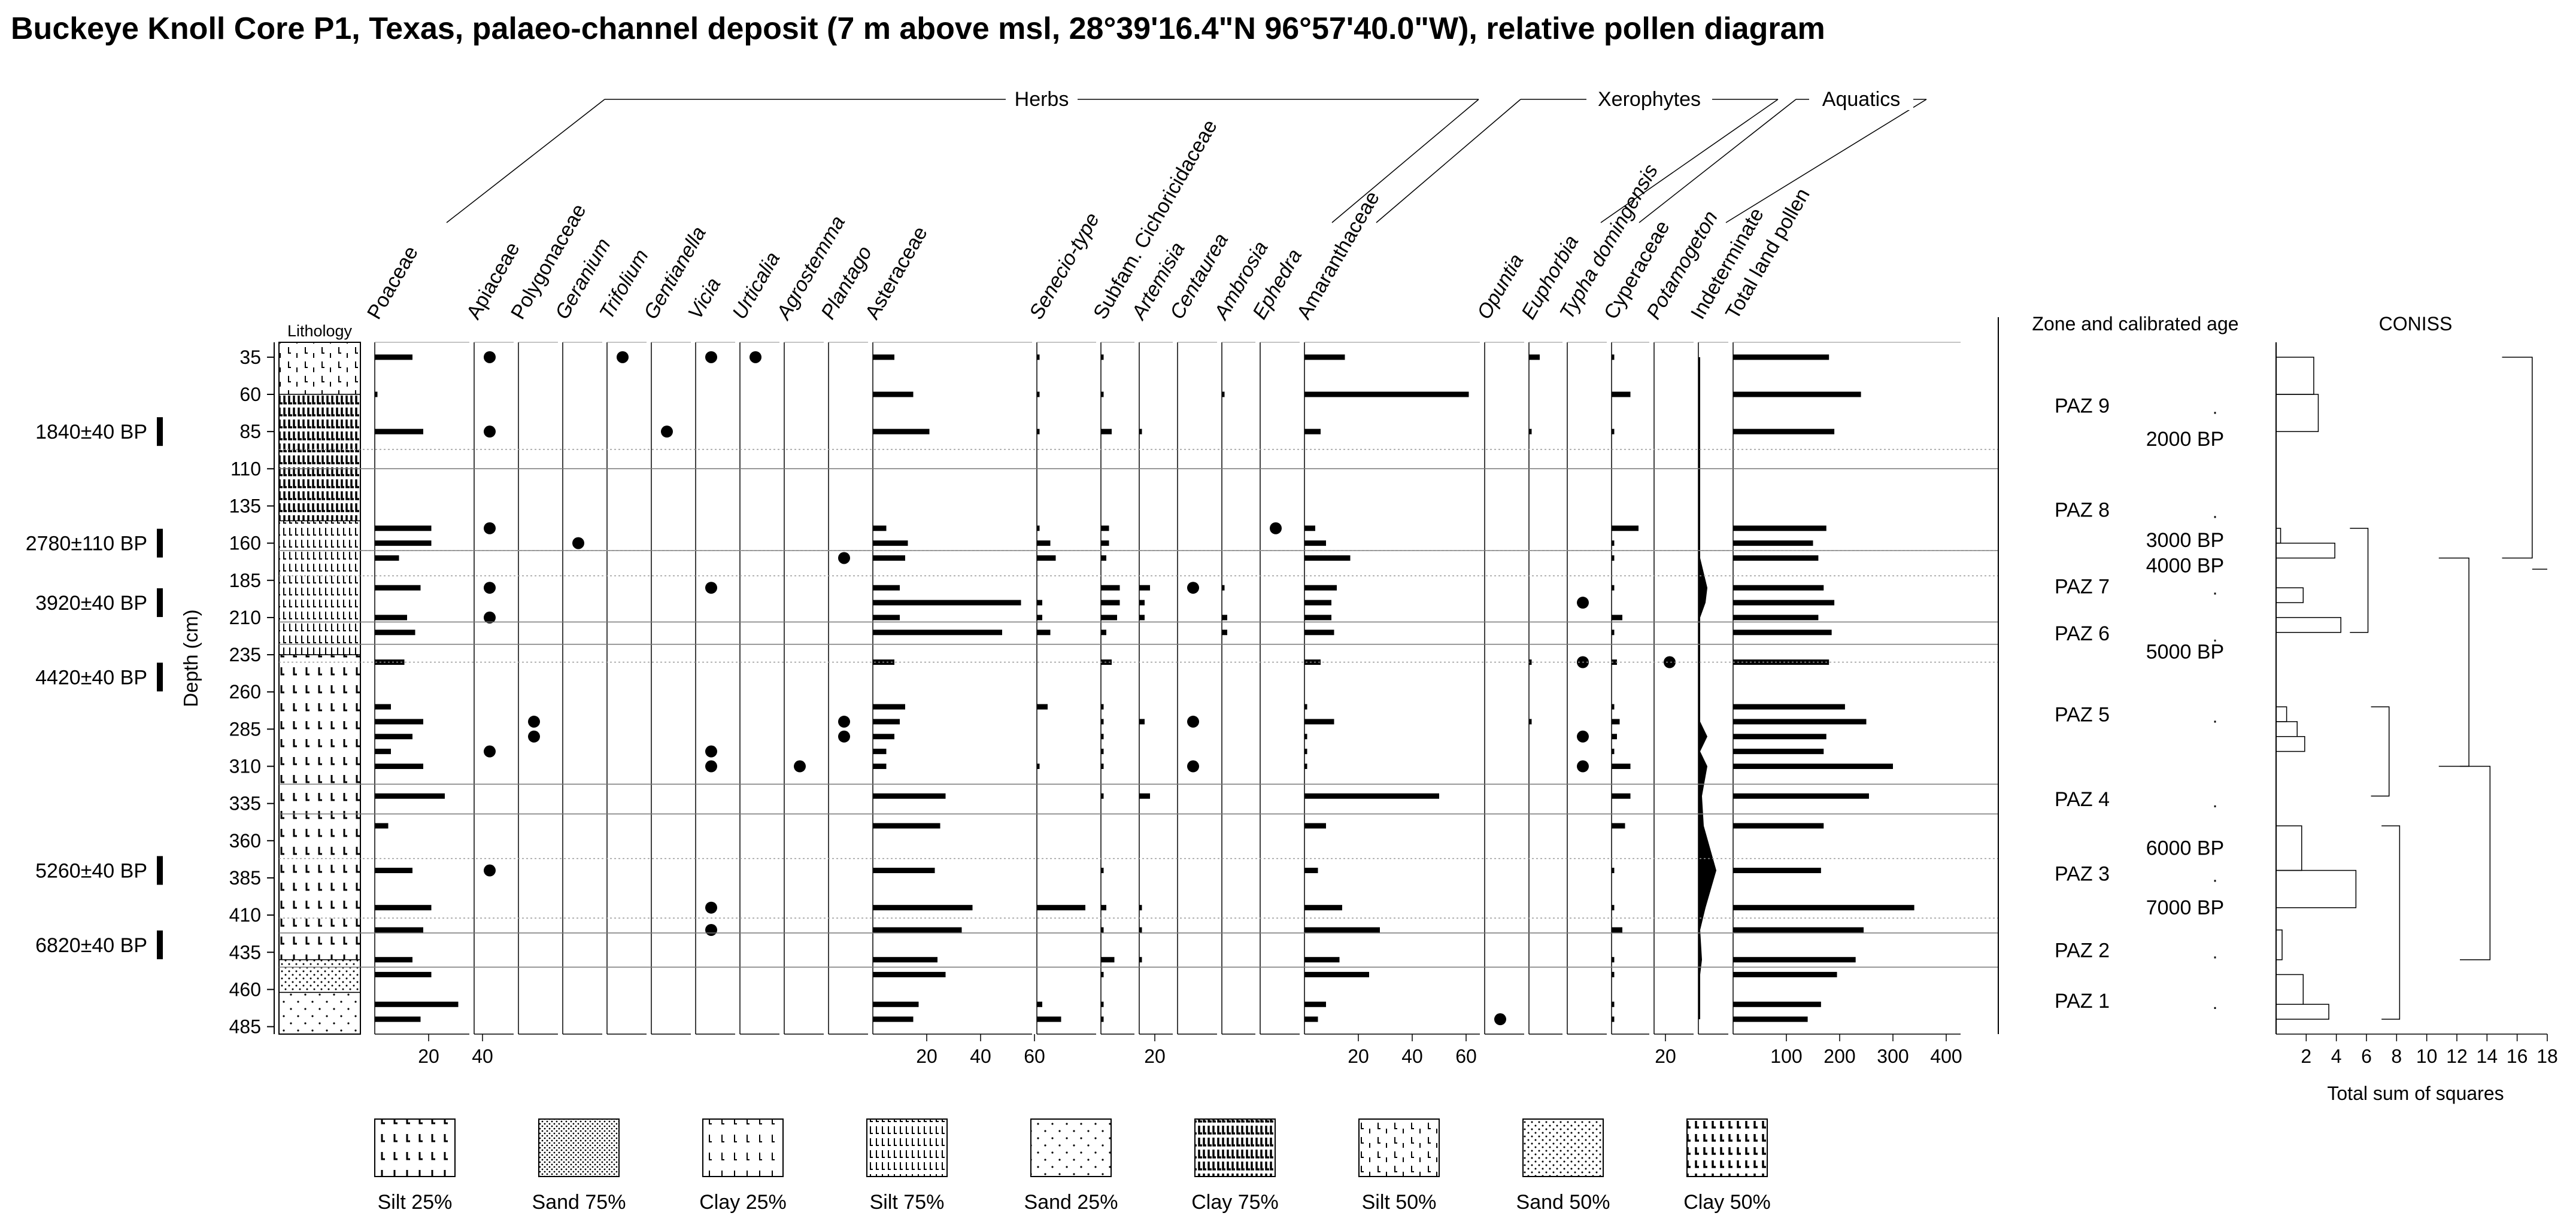  Describe the element at coordinates (2185, 848) in the screenshot. I see `calibrated-age-label: 6000 BP` at that location.